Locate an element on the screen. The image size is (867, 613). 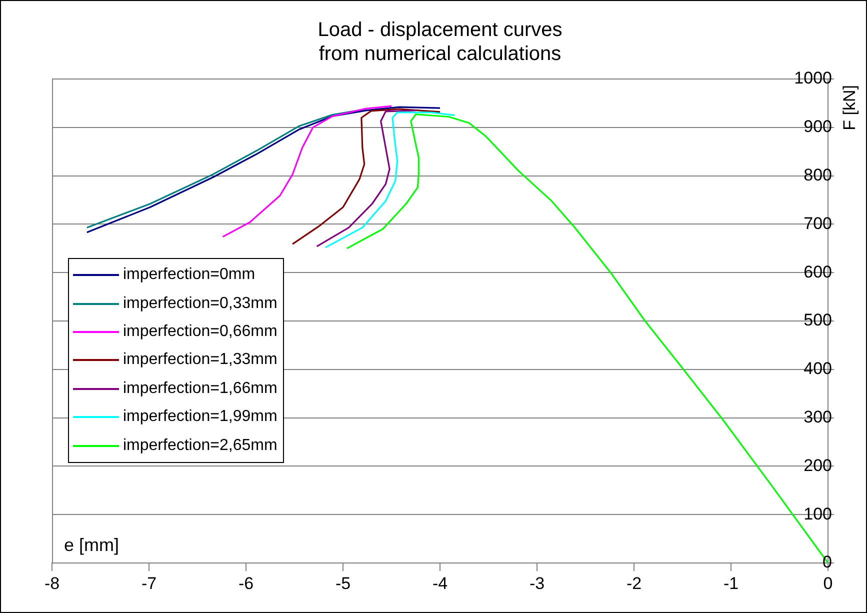
y-tick-label: 0 is located at coordinates (827, 562).